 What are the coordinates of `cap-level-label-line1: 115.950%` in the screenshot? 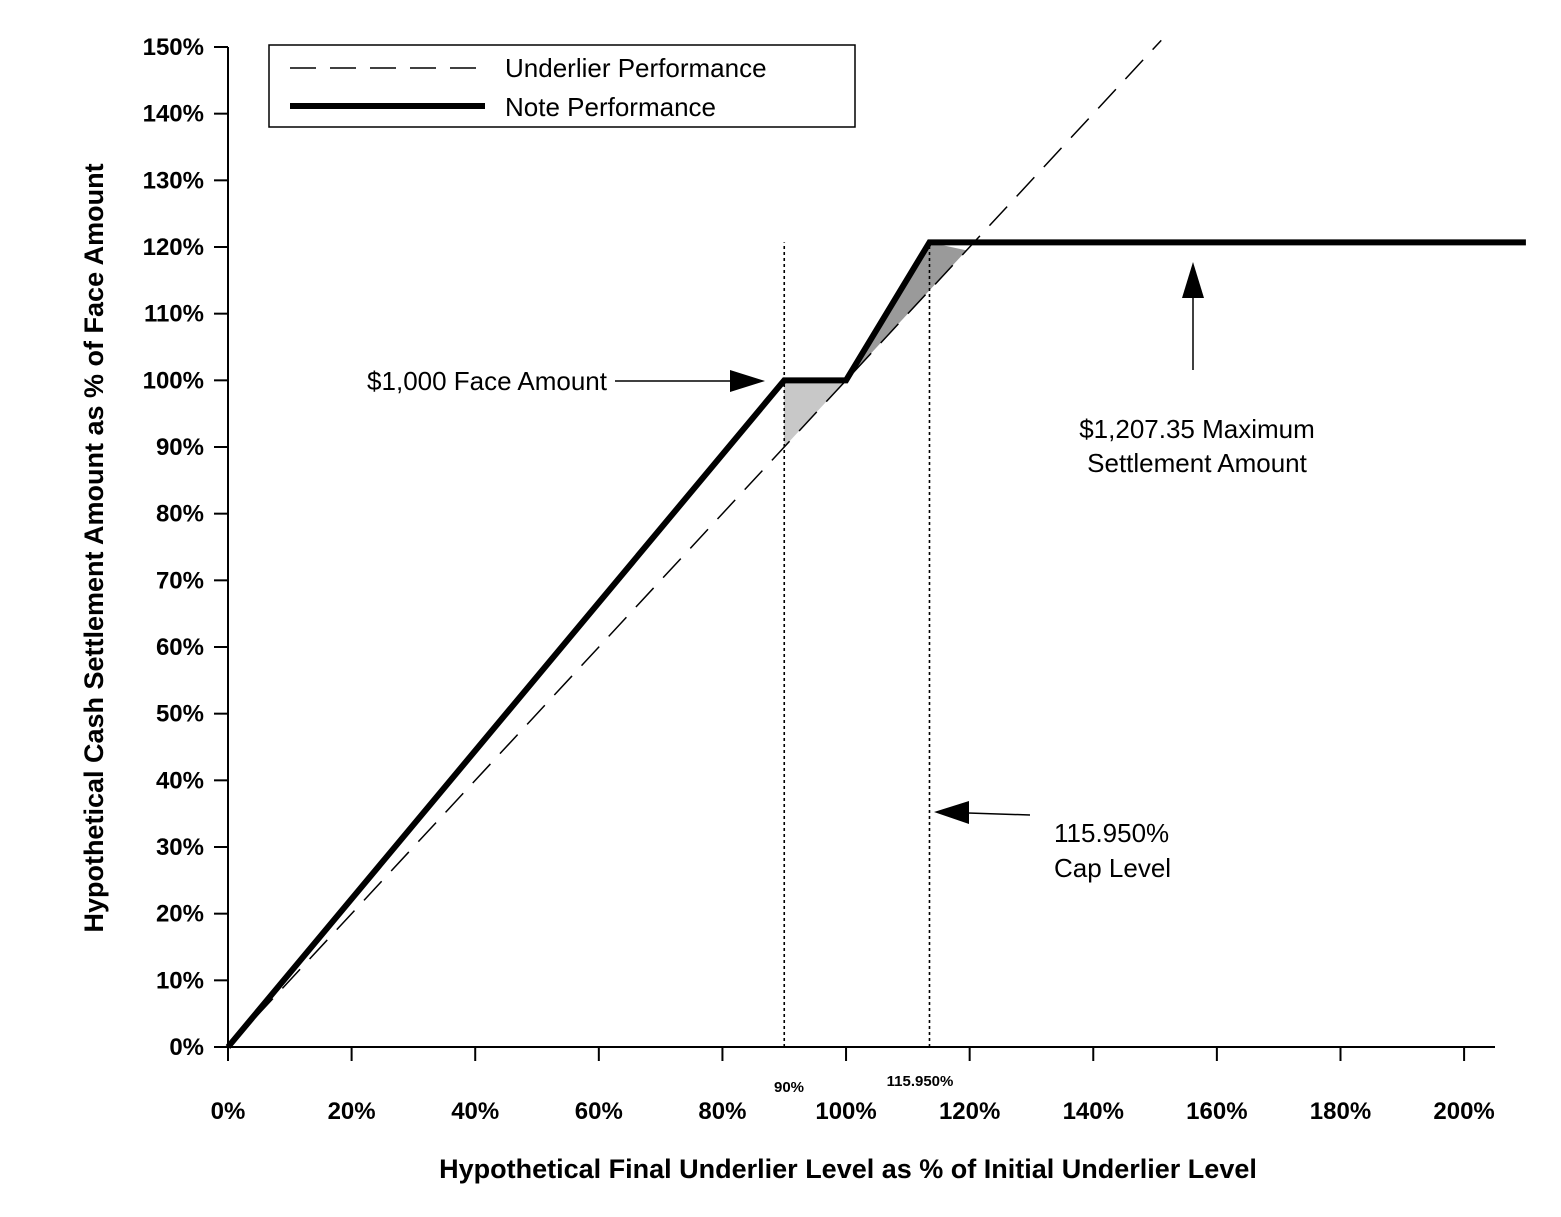 It's located at (1111, 833).